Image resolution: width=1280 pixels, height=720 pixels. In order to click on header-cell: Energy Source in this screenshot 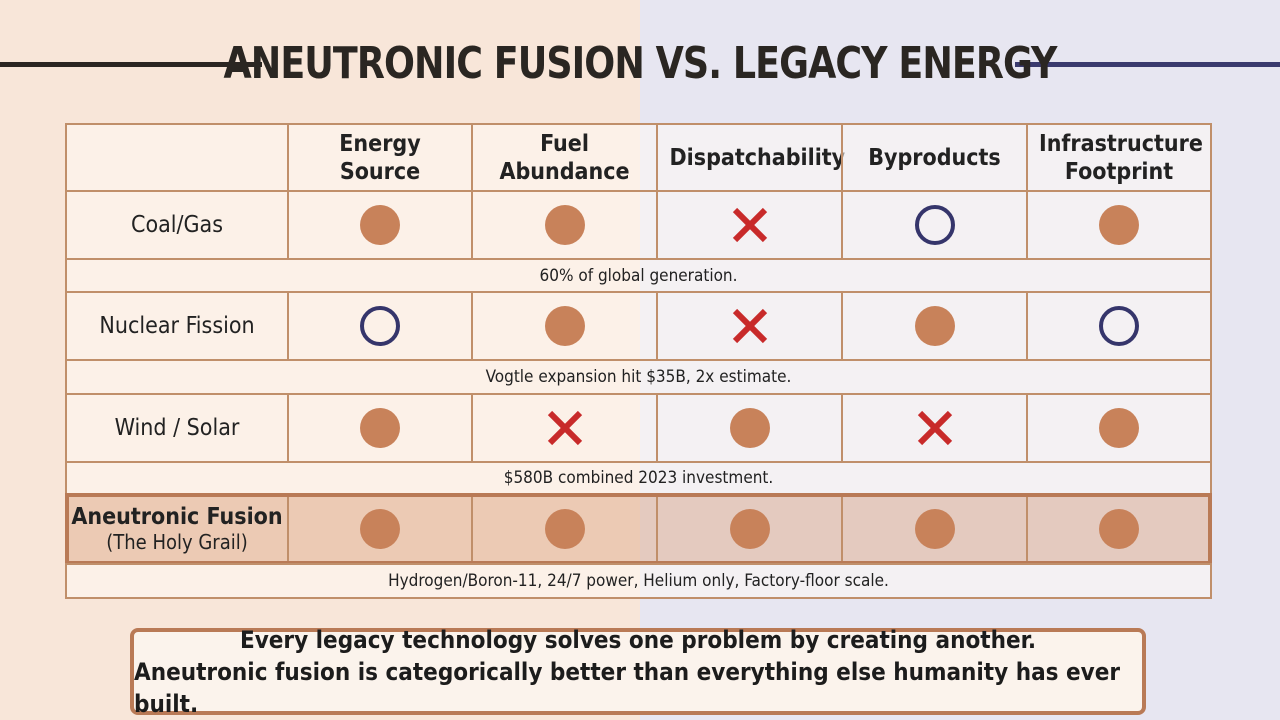, I will do `click(380, 157)`.